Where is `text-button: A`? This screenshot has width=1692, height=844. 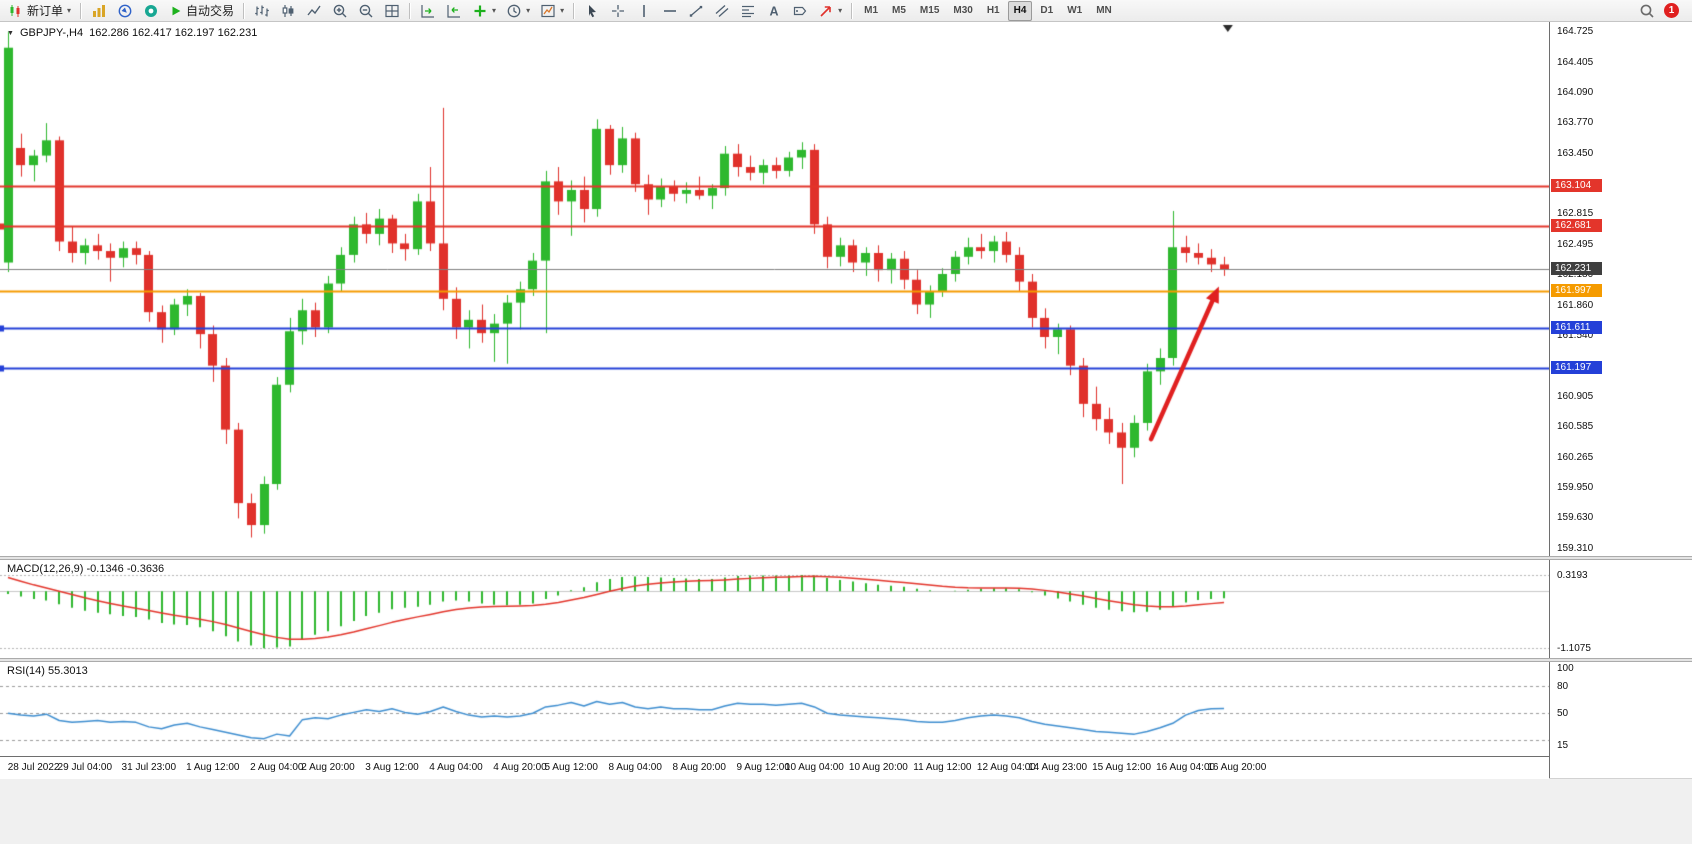
text-button: A is located at coordinates (774, 11).